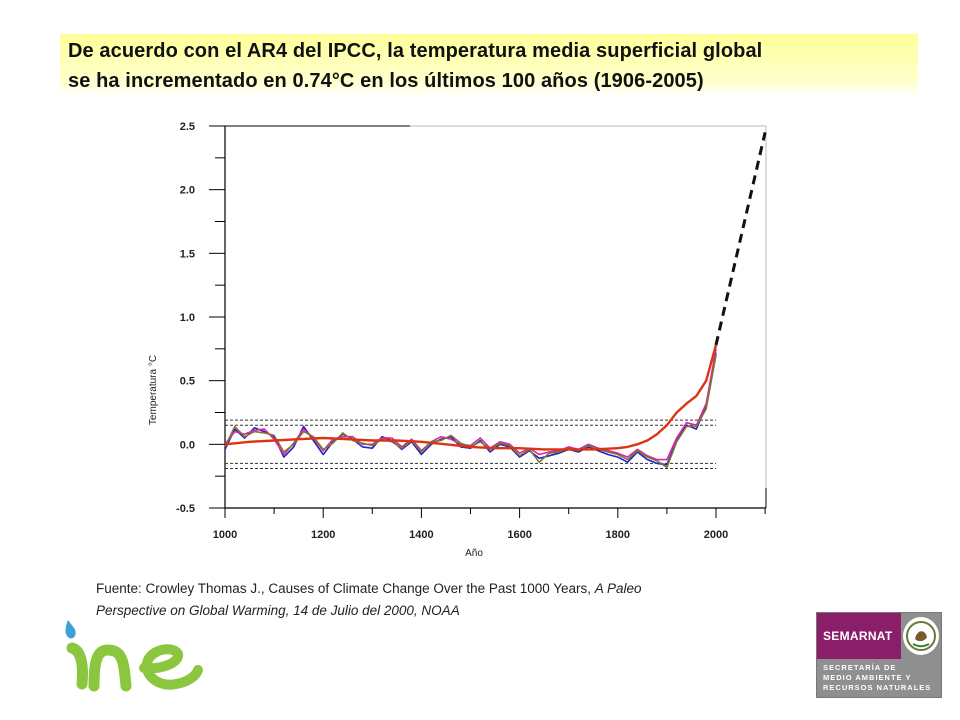 This screenshot has height=720, width=960. Describe the element at coordinates (618, 535) in the screenshot. I see `x-tick-label: 1800` at that location.